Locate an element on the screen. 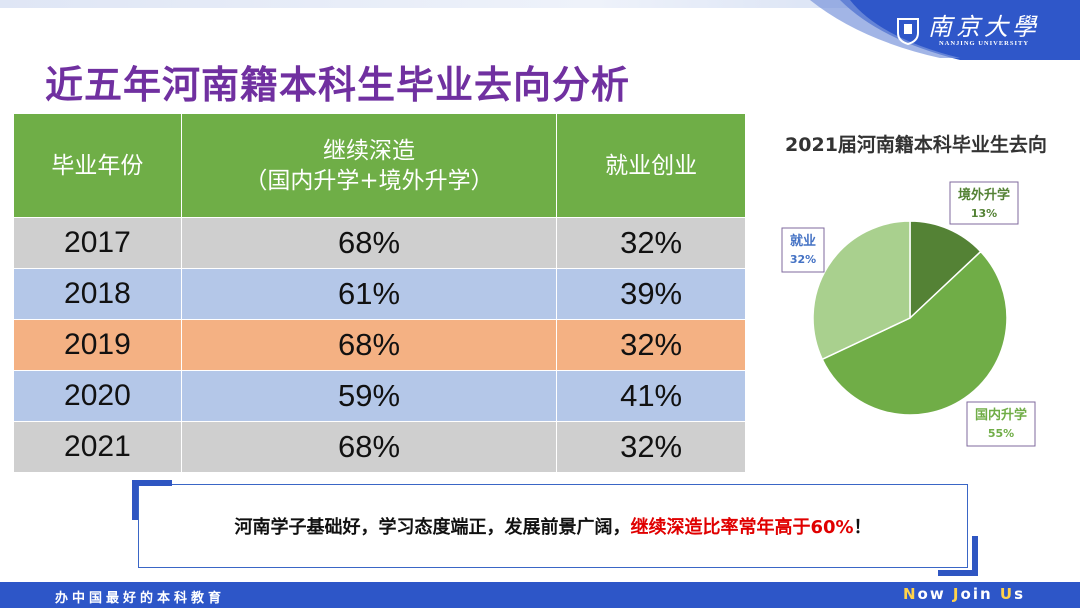 The width and height of the screenshot is (1080, 608). year-cell: 2020 is located at coordinates (97, 396).